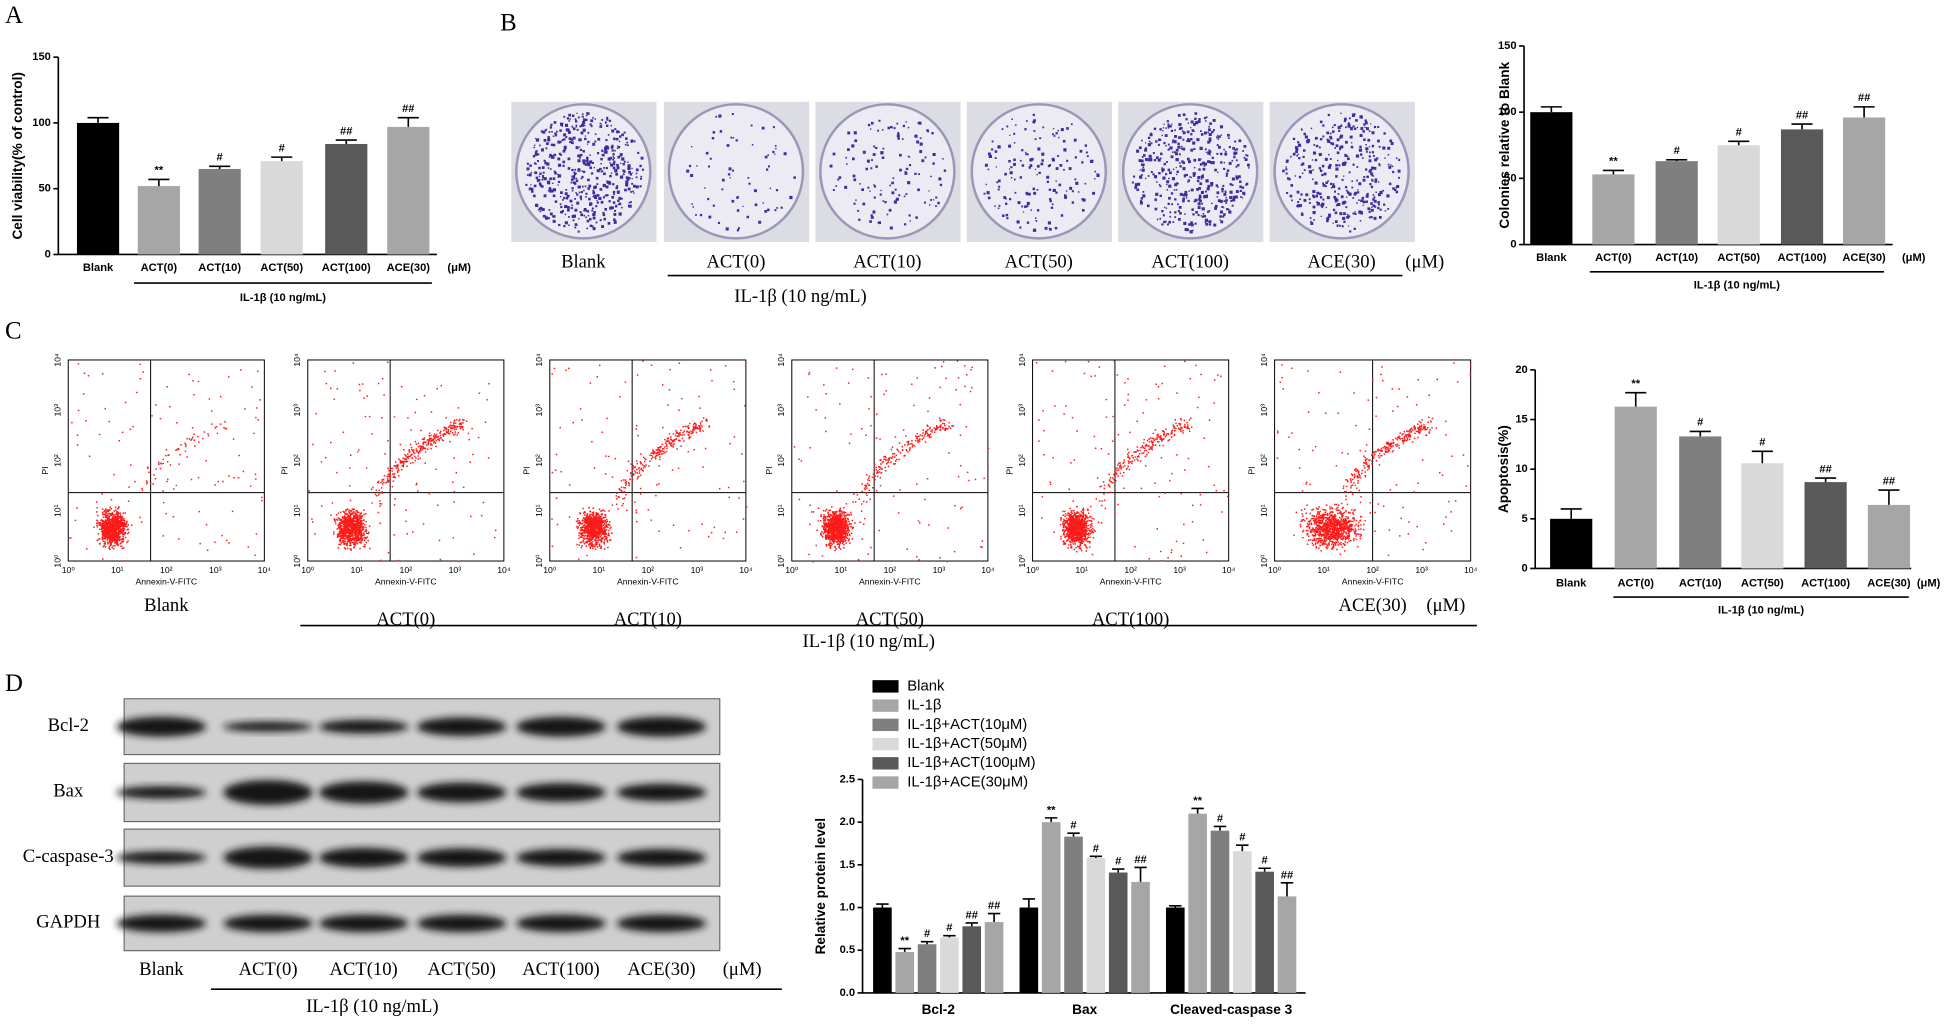  I want to click on panel-label: D, so click(14, 683).